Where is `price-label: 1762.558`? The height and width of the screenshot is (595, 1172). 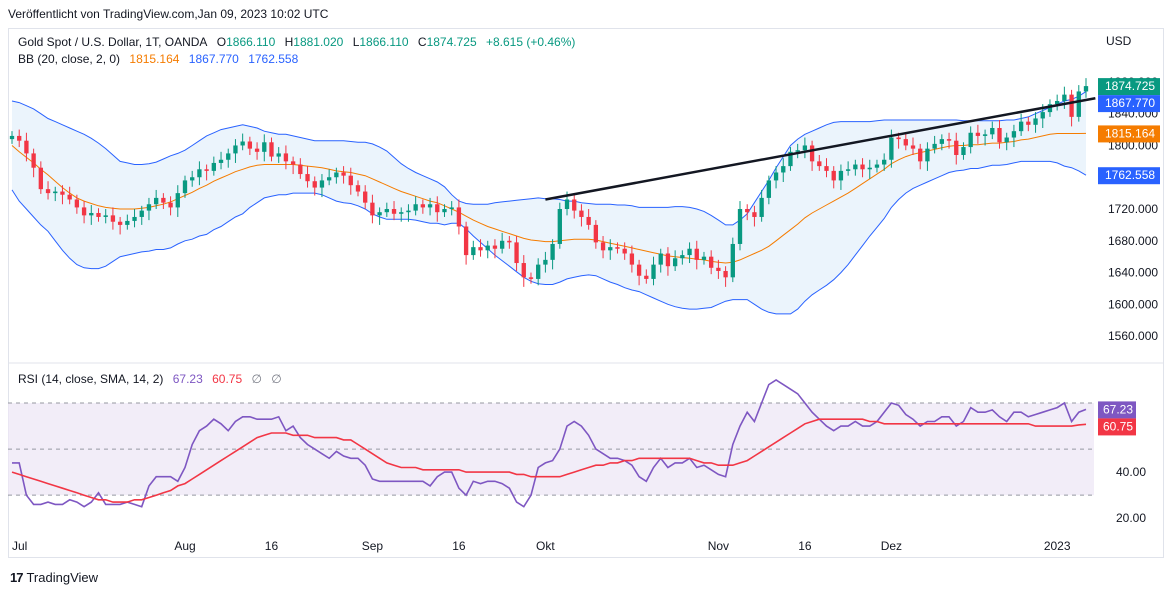 price-label: 1762.558 is located at coordinates (1130, 175).